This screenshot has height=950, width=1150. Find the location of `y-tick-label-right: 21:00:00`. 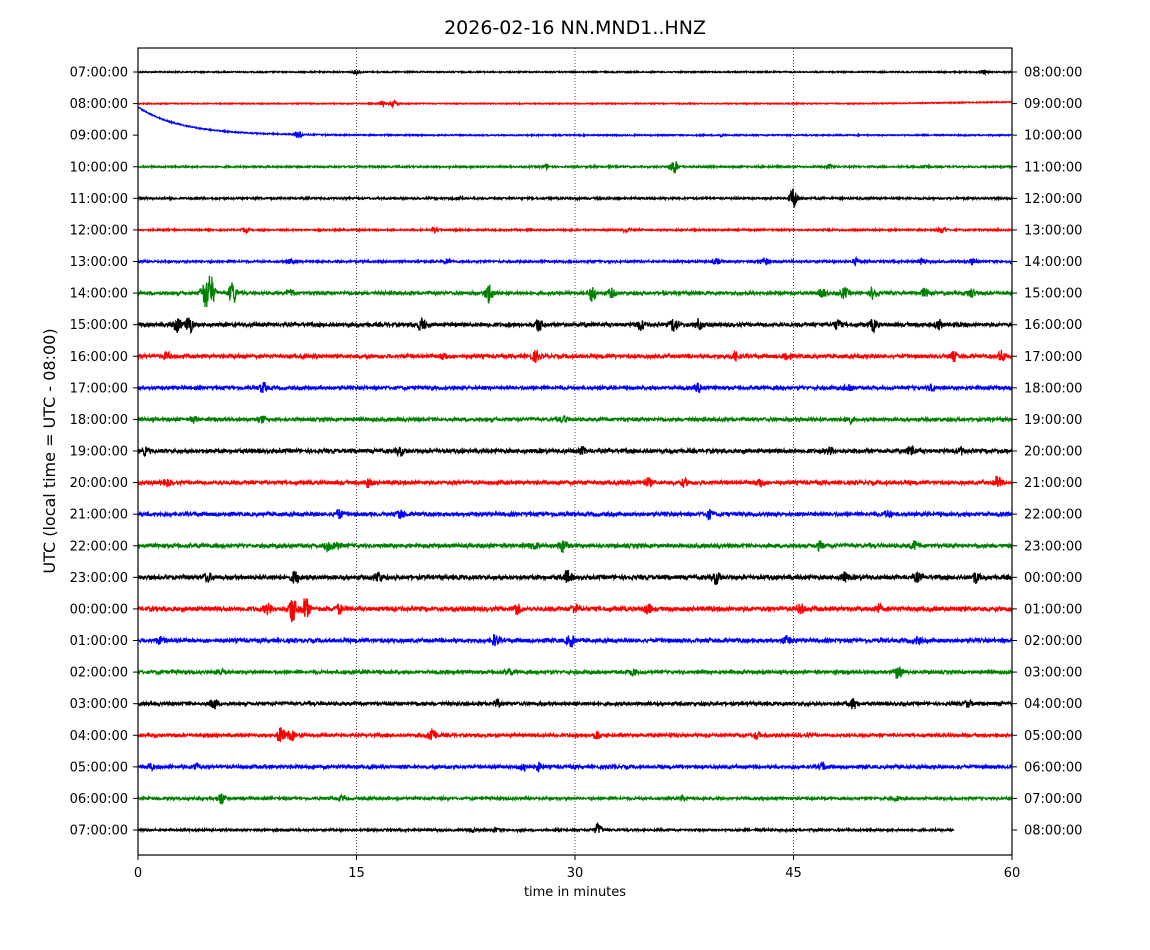

y-tick-label-right: 21:00:00 is located at coordinates (1053, 483).